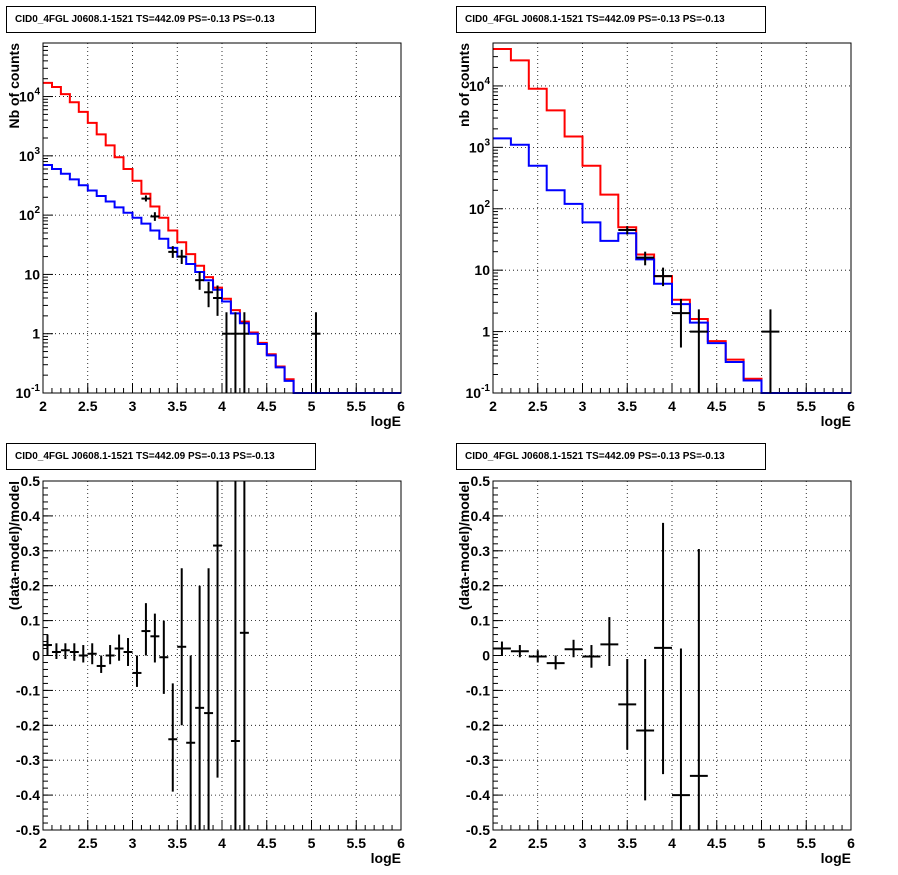 This screenshot has width=898, height=875. What do you see at coordinates (28, 760) in the screenshot?
I see `panel3-ytick-label: -0.3` at bounding box center [28, 760].